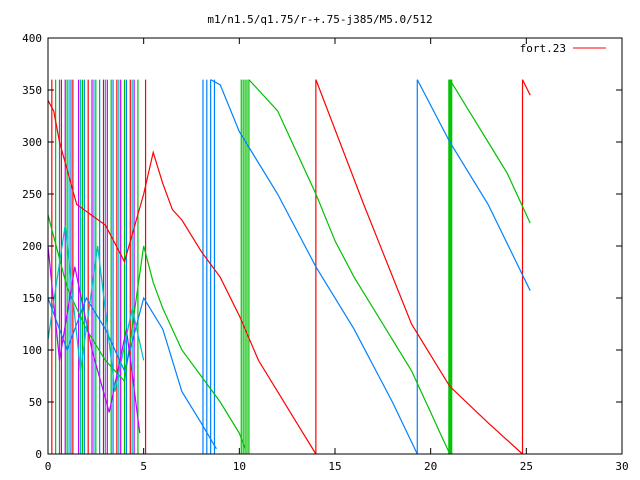 Image resolution: width=640 pixels, height=480 pixels. Describe the element at coordinates (319, 19) in the screenshot. I see `chart-title: m1/n1.5/q1.75/r-+.75-j385/M5.0/512` at that location.